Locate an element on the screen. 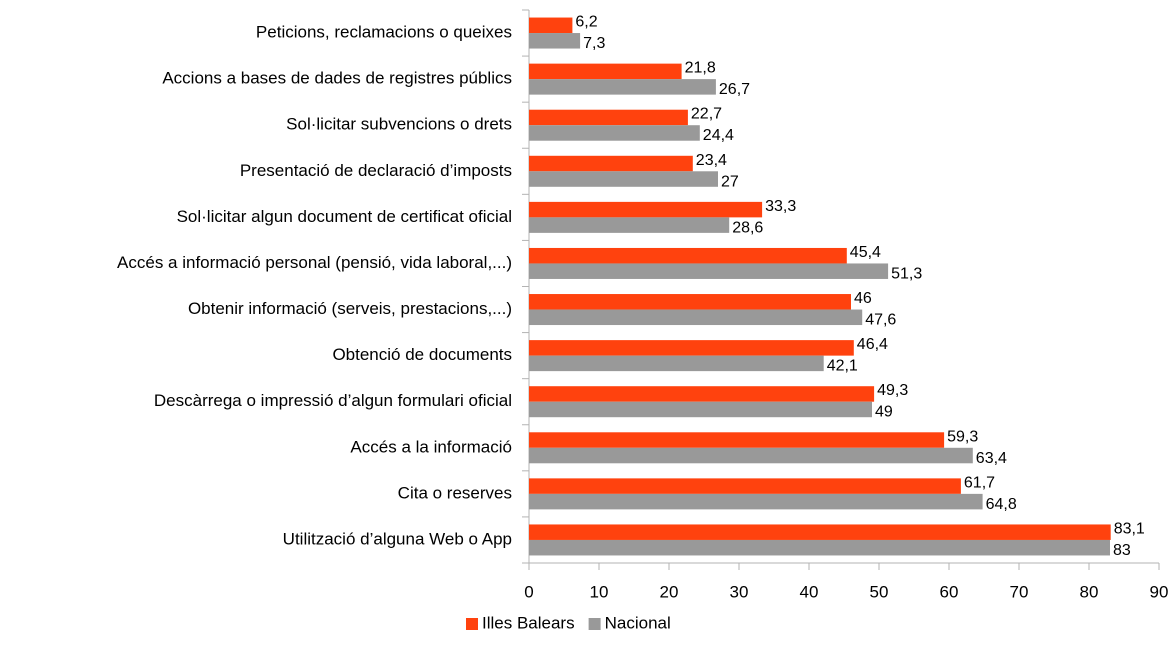 This screenshot has width=1176, height=668. value-label: 63,4 is located at coordinates (991, 458).